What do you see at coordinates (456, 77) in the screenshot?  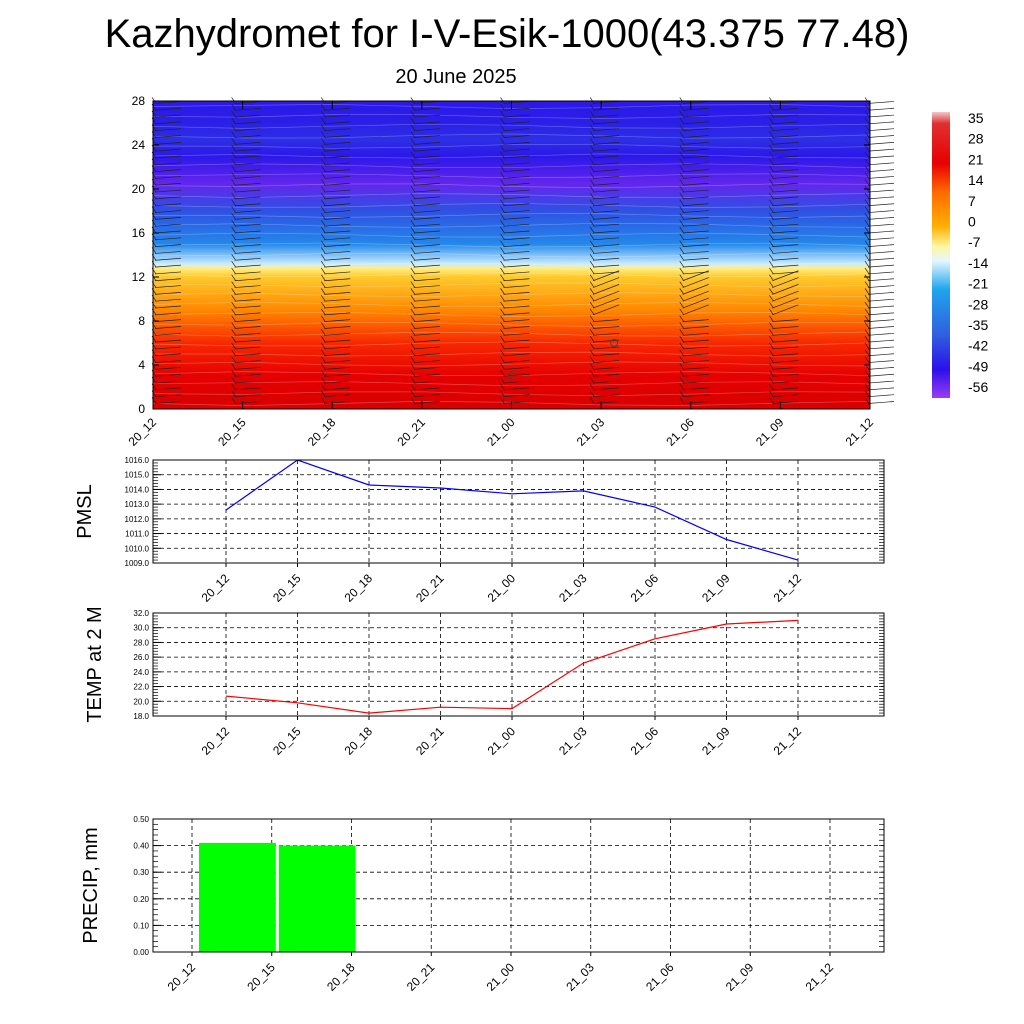 I see `chart-subtitle: 20 June 2025` at bounding box center [456, 77].